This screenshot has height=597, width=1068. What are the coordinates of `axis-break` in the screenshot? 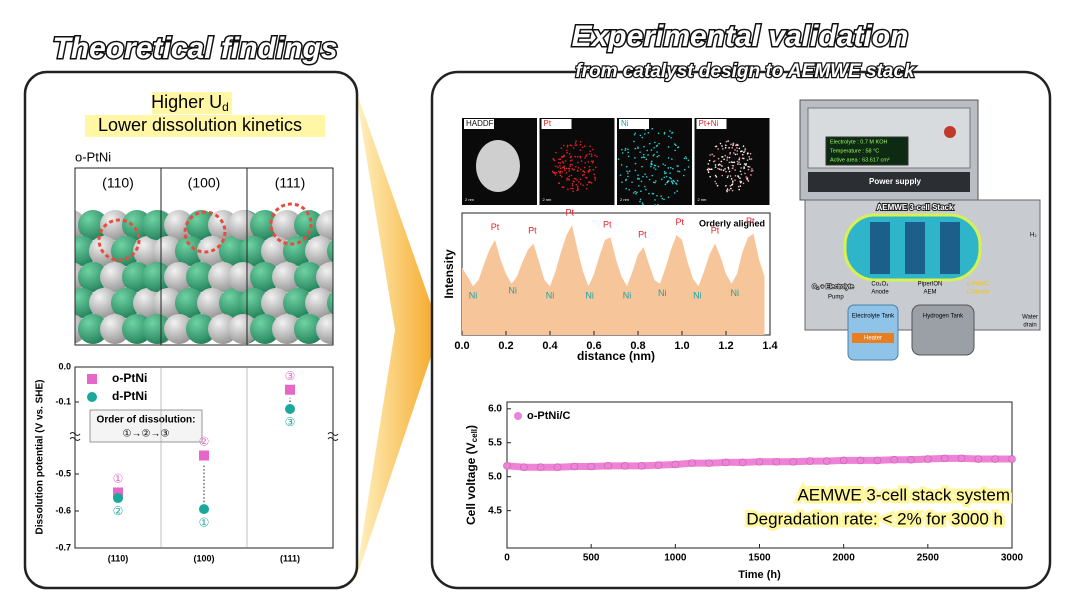 It's located at (75, 436).